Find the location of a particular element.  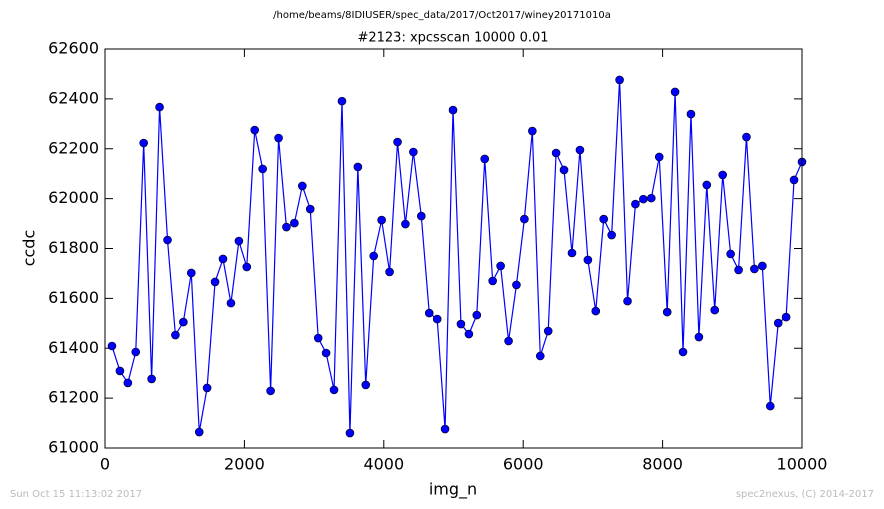

y-tick-label: 61600 is located at coordinates (73, 297).